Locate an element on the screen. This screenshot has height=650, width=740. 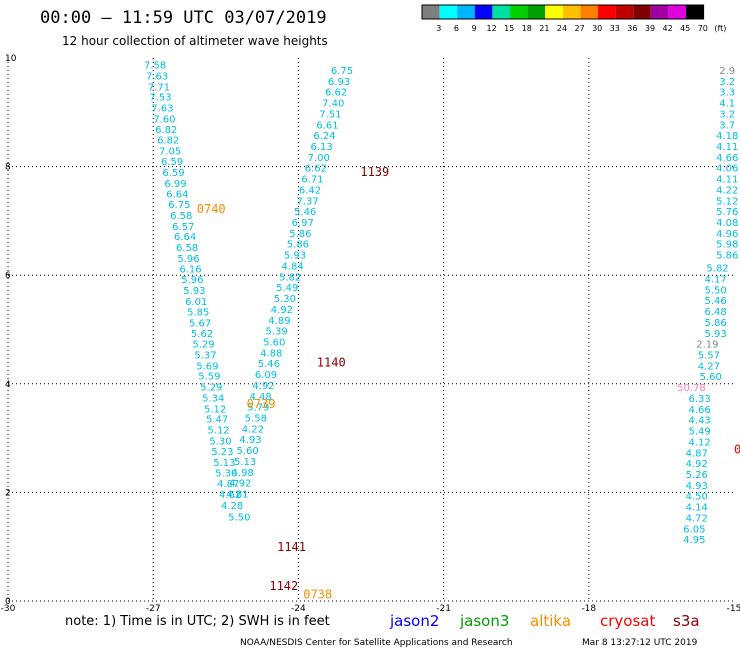
wave-height-value: 3.2 is located at coordinates (727, 82).